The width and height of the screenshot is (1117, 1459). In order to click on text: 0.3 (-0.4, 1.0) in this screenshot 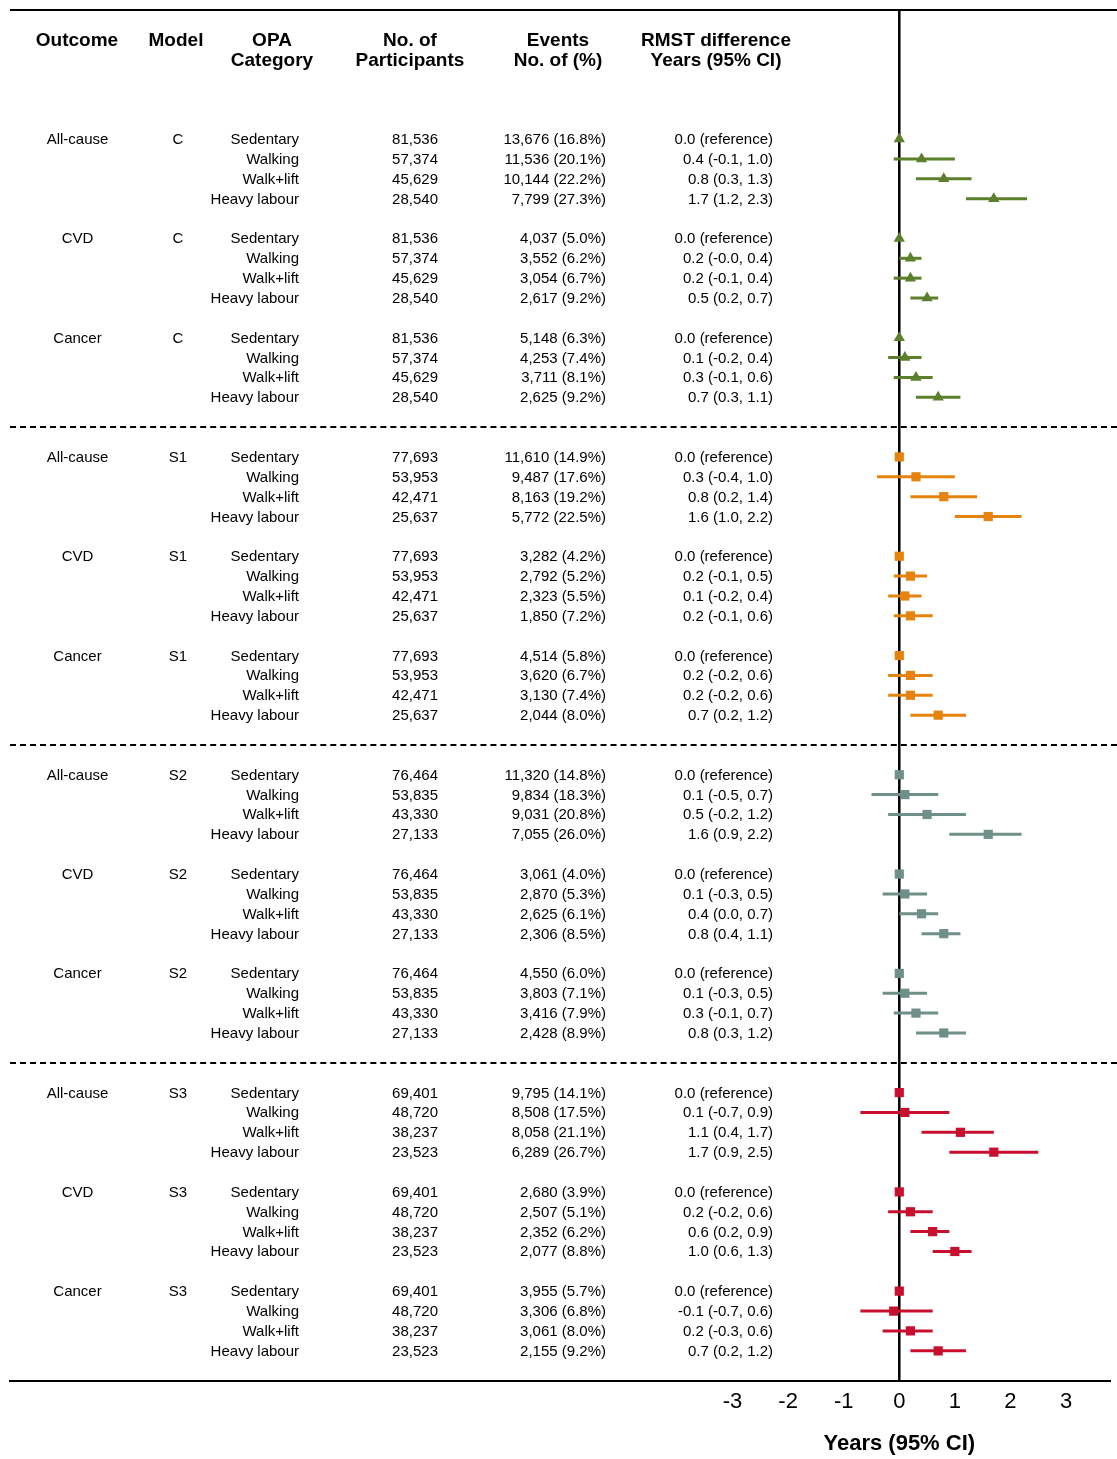, I will do `click(727, 476)`.